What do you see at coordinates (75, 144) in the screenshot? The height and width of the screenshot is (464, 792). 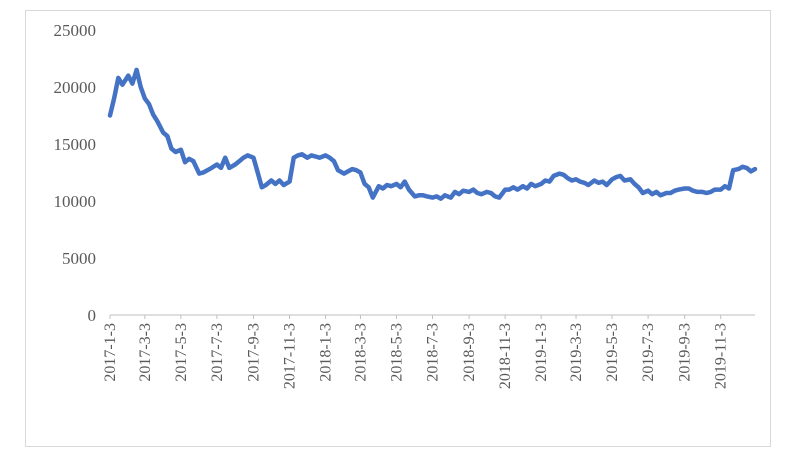 I see `y-tick-label: 15000` at bounding box center [75, 144].